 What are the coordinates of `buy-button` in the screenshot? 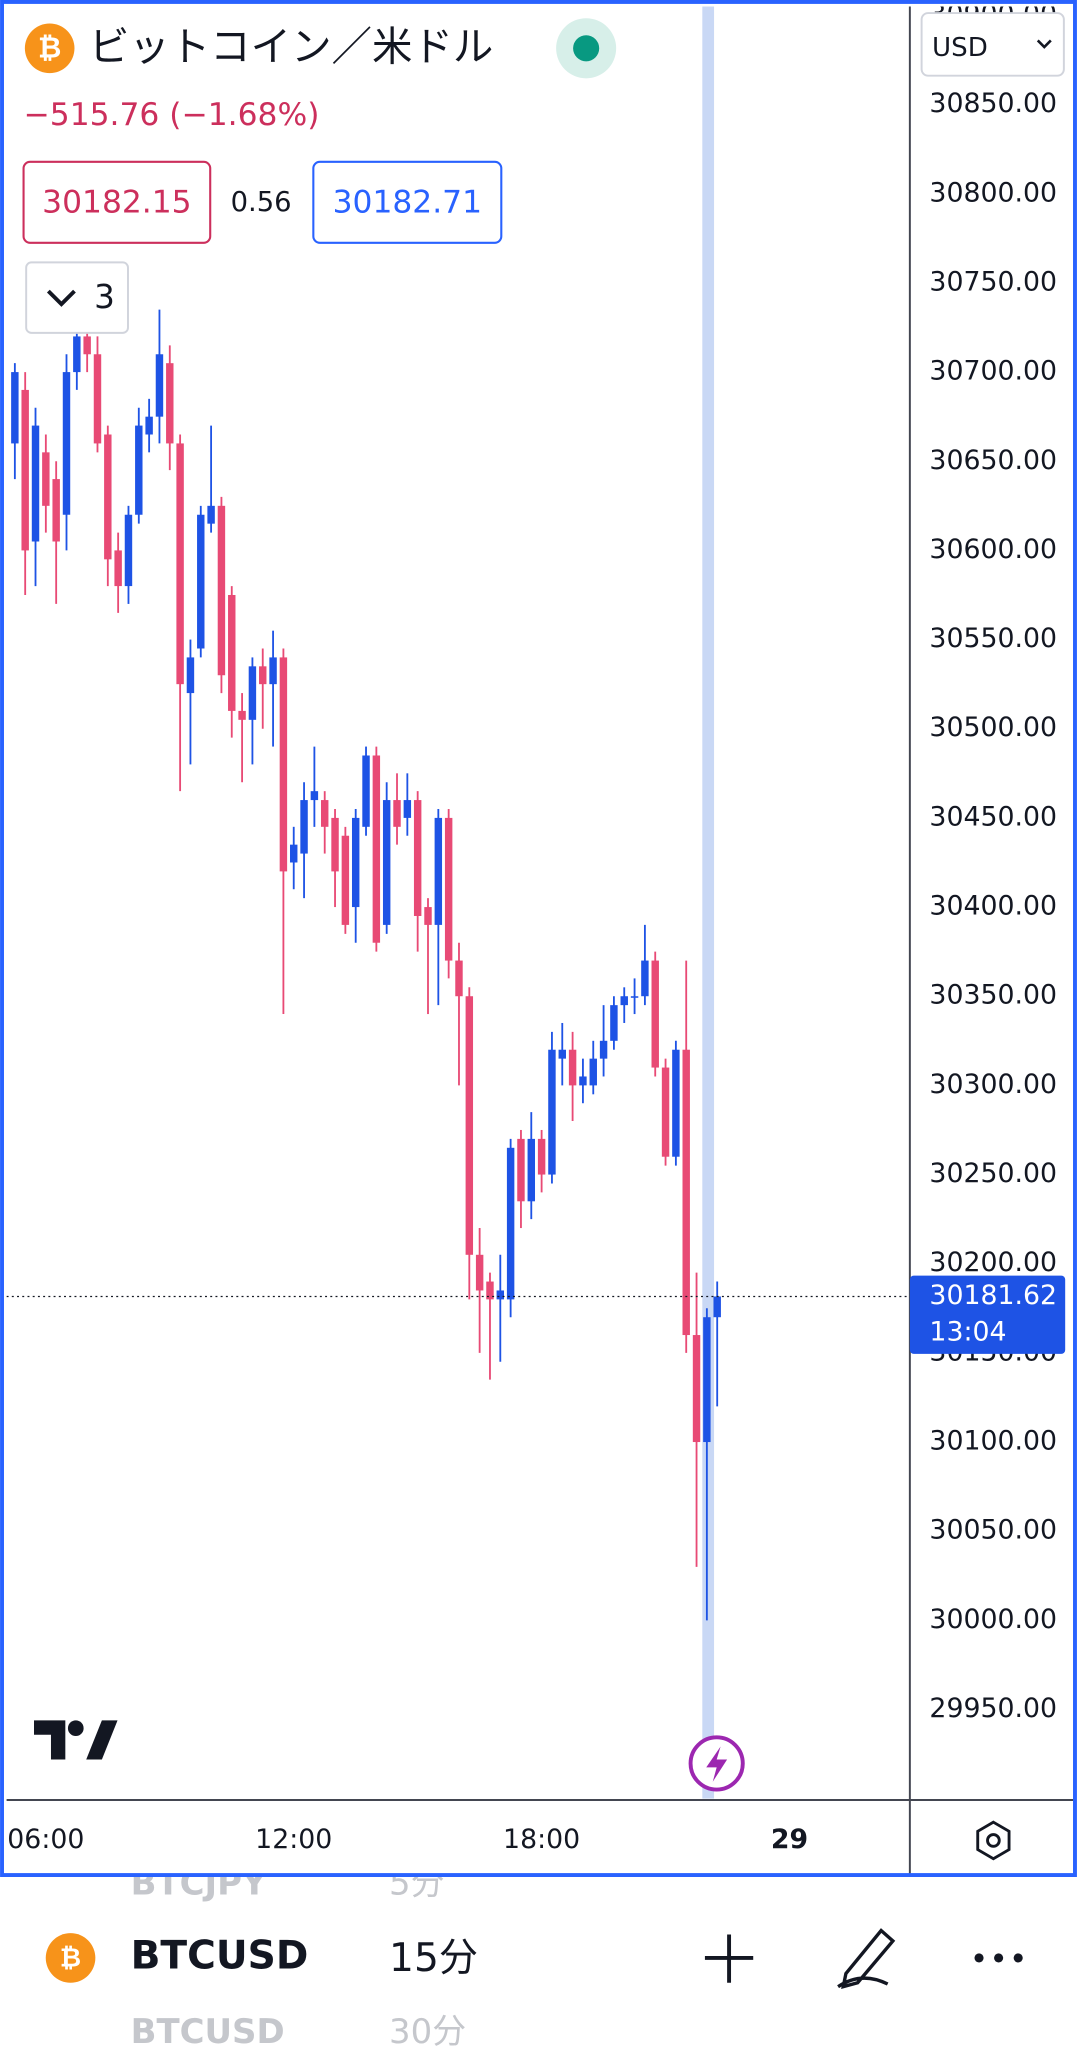 It's located at (407, 202).